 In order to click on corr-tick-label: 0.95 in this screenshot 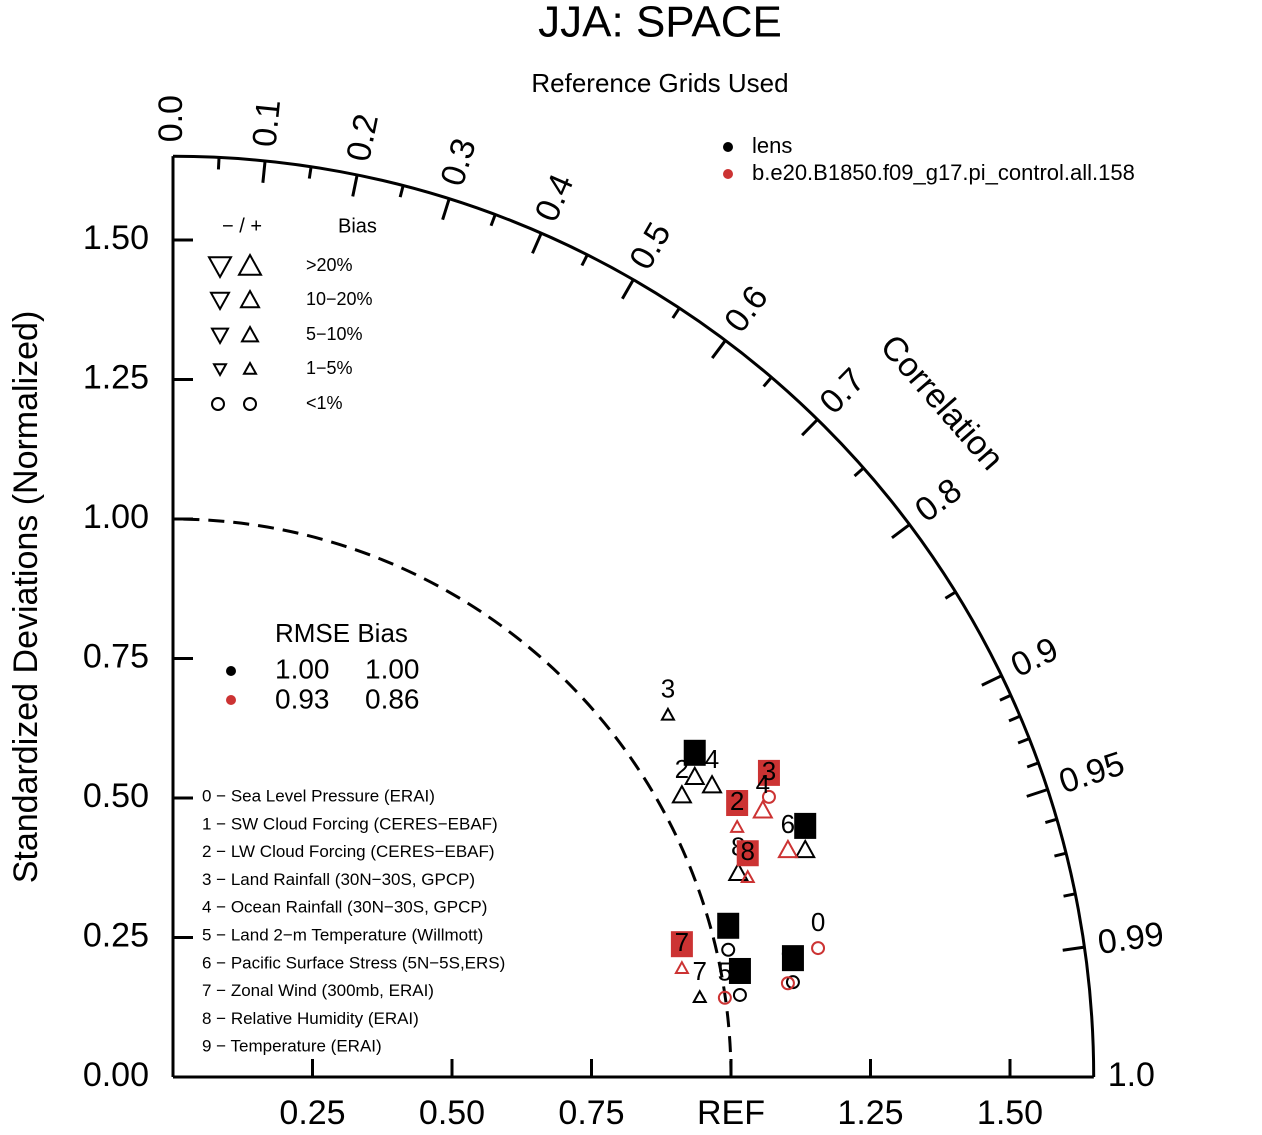, I will do `click(1091, 773)`.